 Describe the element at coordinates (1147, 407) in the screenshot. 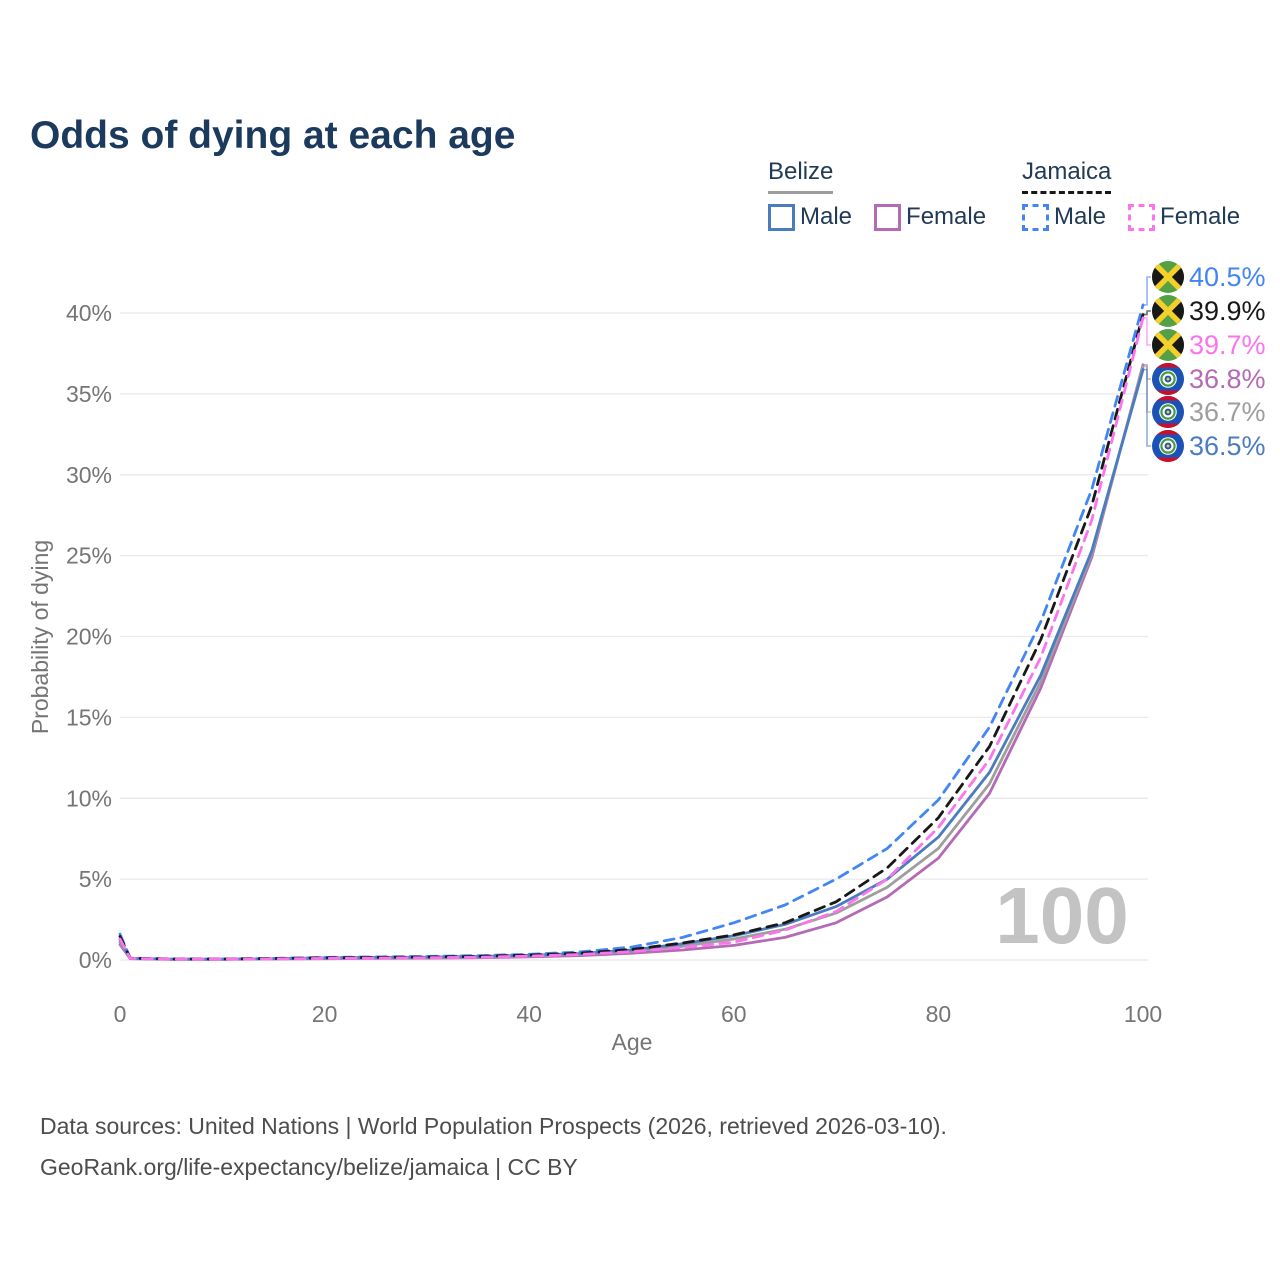

I see `end-label-connector-belize-male` at that location.